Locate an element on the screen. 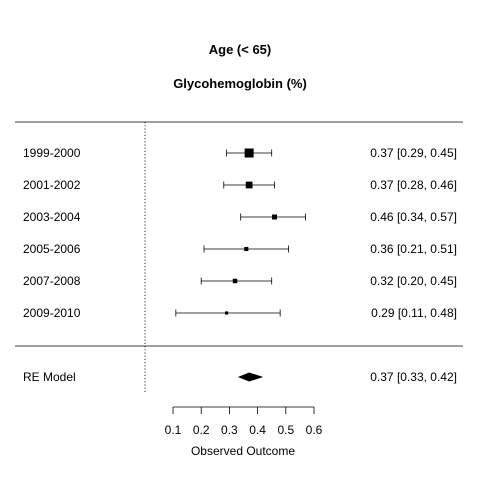  estimate-ci-text: 0.29 [0.11, 0.48] is located at coordinates (414, 313).